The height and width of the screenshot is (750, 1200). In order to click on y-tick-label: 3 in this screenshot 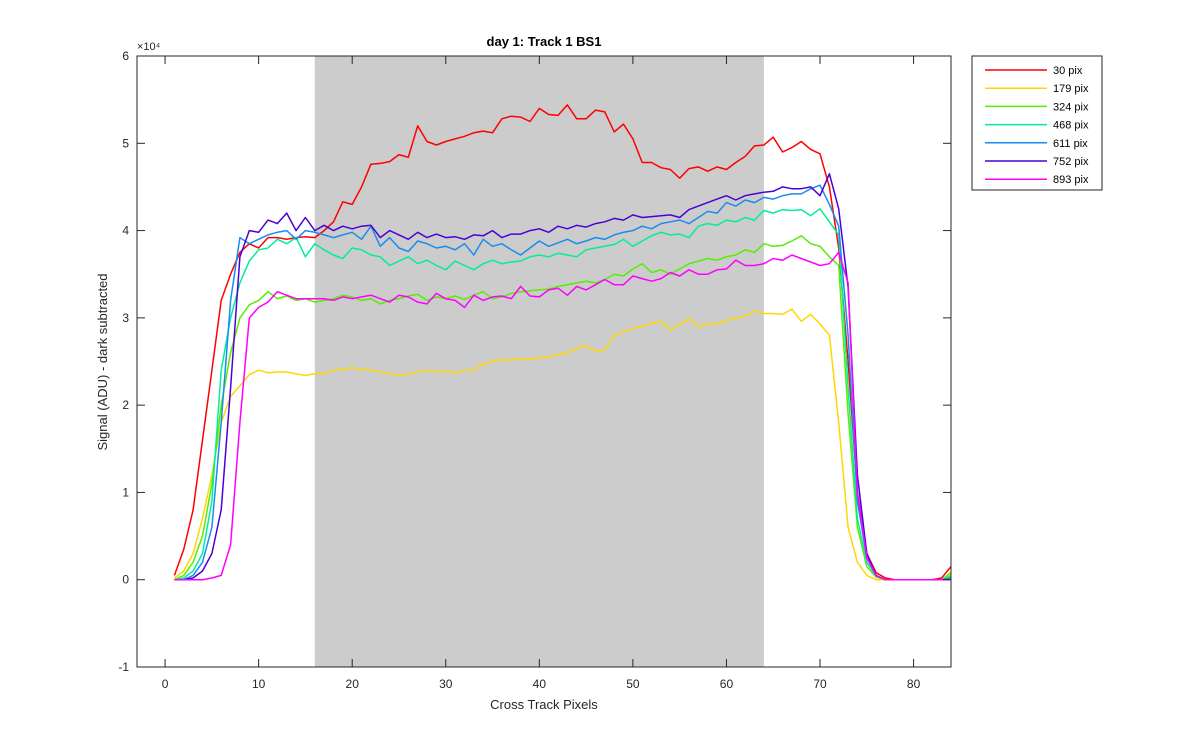, I will do `click(125, 318)`.